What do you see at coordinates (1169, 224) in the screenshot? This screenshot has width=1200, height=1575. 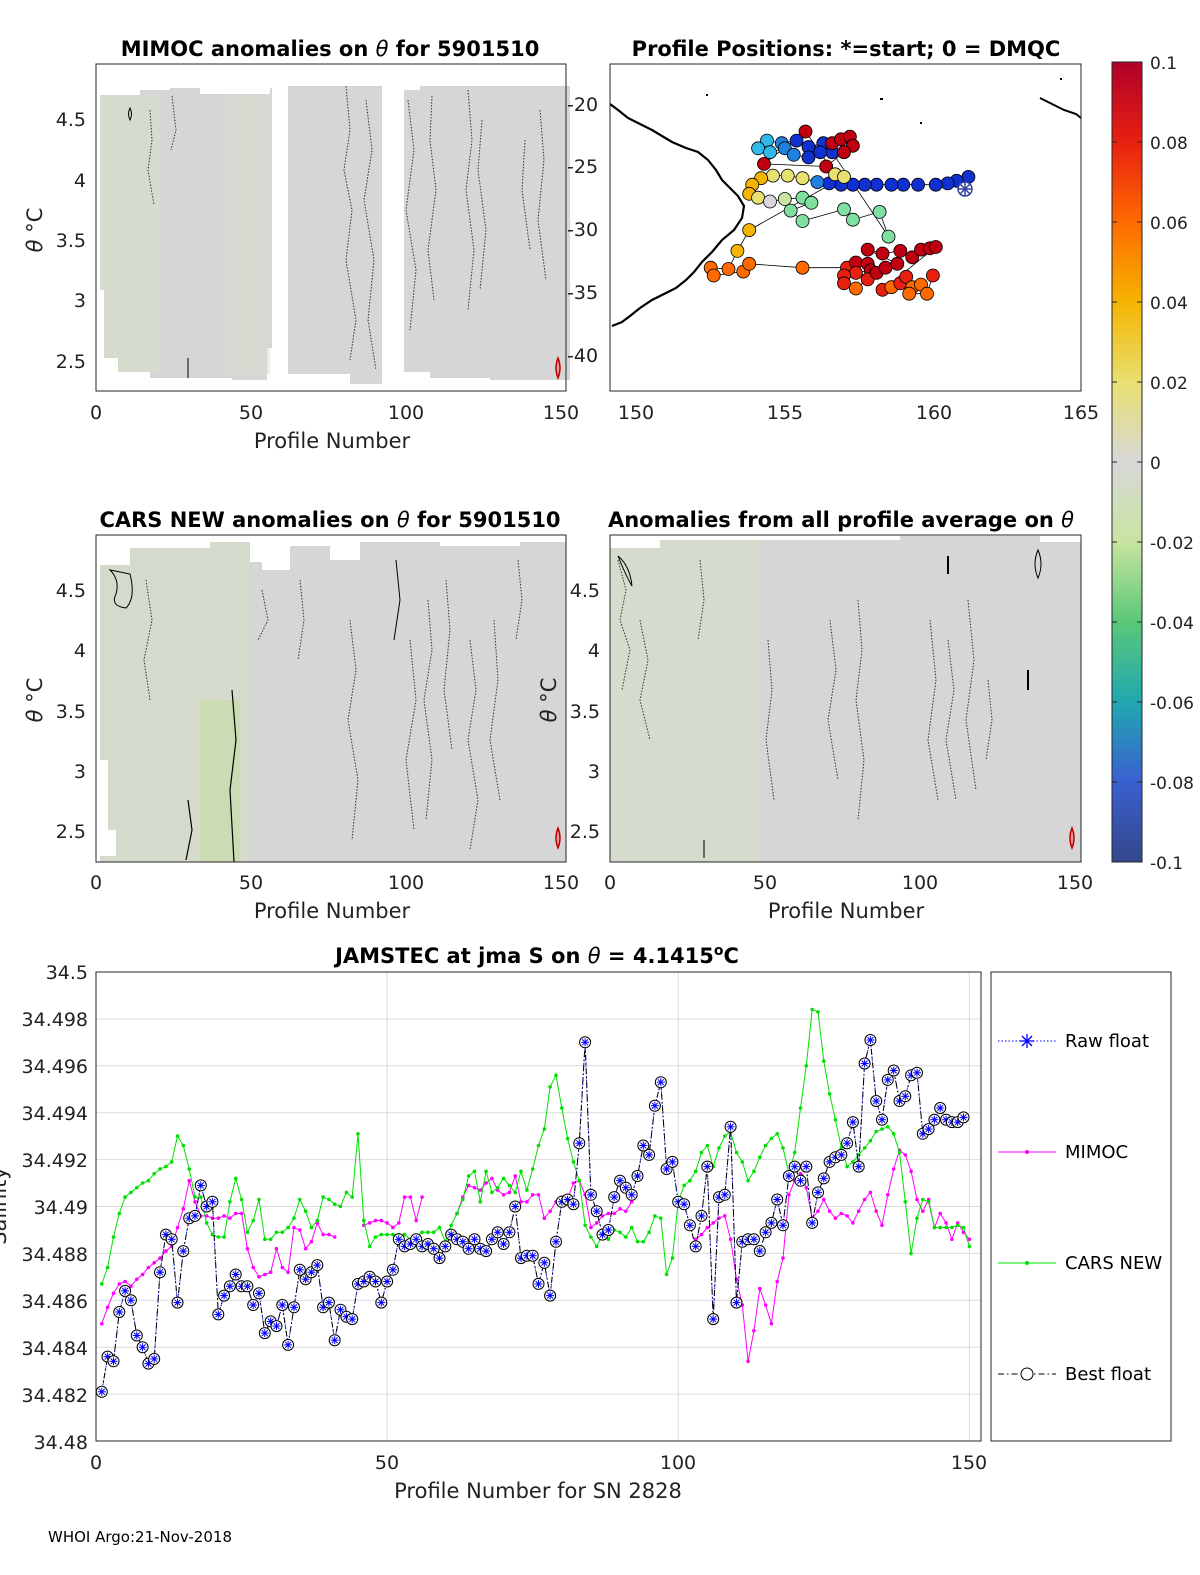 I see `colorbar-label: 0.06` at bounding box center [1169, 224].